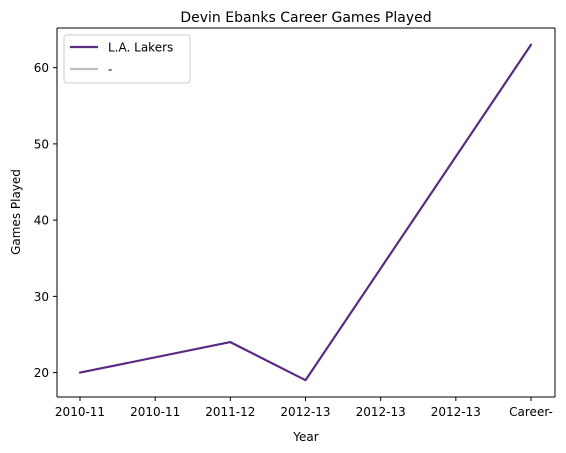  Describe the element at coordinates (110, 70) in the screenshot. I see `legend-label-dash: -` at that location.